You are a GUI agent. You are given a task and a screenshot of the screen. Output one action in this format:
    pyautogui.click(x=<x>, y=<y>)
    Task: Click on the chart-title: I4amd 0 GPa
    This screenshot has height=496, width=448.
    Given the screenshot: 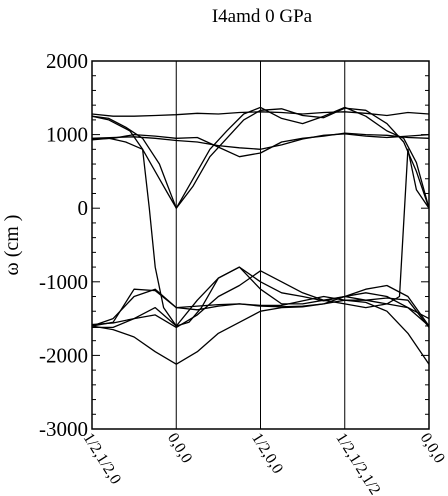 What is the action you would take?
    pyautogui.click(x=262, y=16)
    